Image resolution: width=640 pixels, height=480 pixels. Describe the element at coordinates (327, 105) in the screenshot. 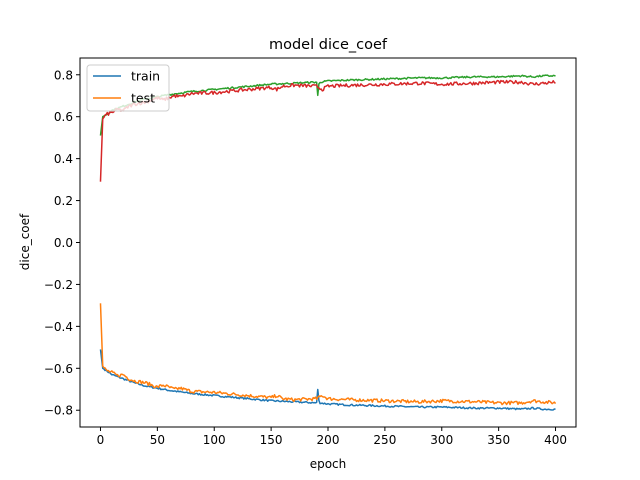

I see `series-3-line` at that location.